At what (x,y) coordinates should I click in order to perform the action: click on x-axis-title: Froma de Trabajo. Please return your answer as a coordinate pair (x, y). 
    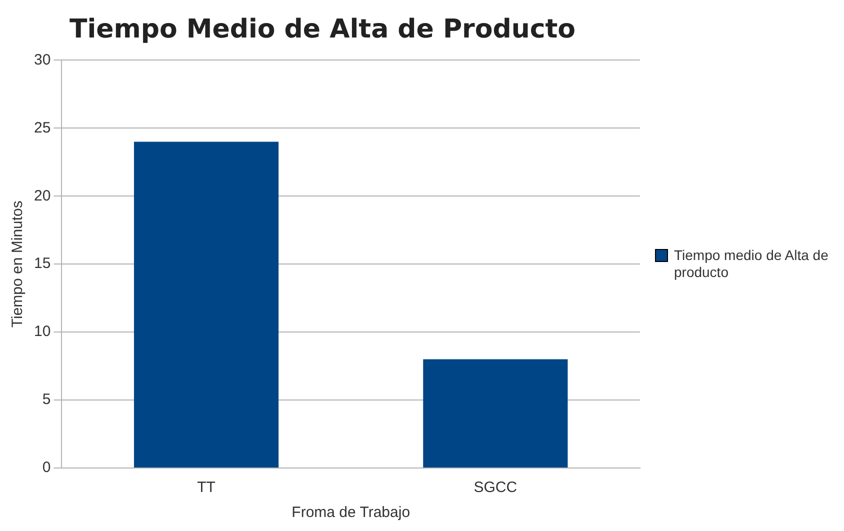
    Looking at the image, I should click on (351, 513).